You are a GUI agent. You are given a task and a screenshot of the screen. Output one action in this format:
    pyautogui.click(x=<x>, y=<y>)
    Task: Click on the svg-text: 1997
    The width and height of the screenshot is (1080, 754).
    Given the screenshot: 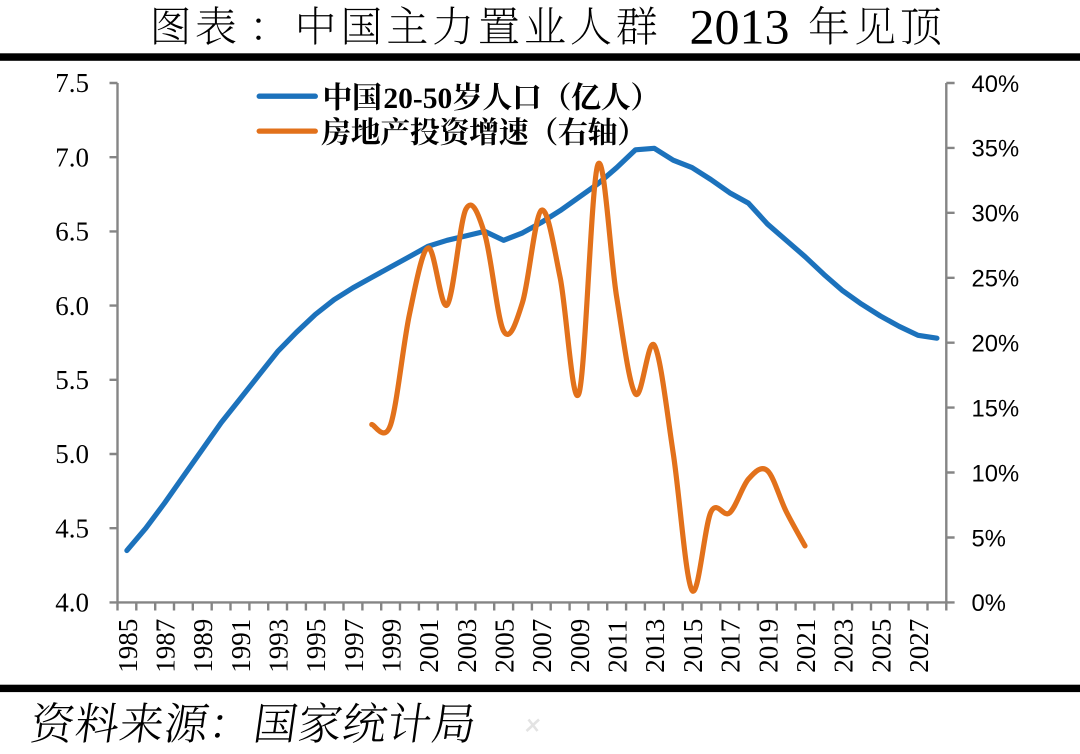 What is the action you would take?
    pyautogui.click(x=354, y=646)
    